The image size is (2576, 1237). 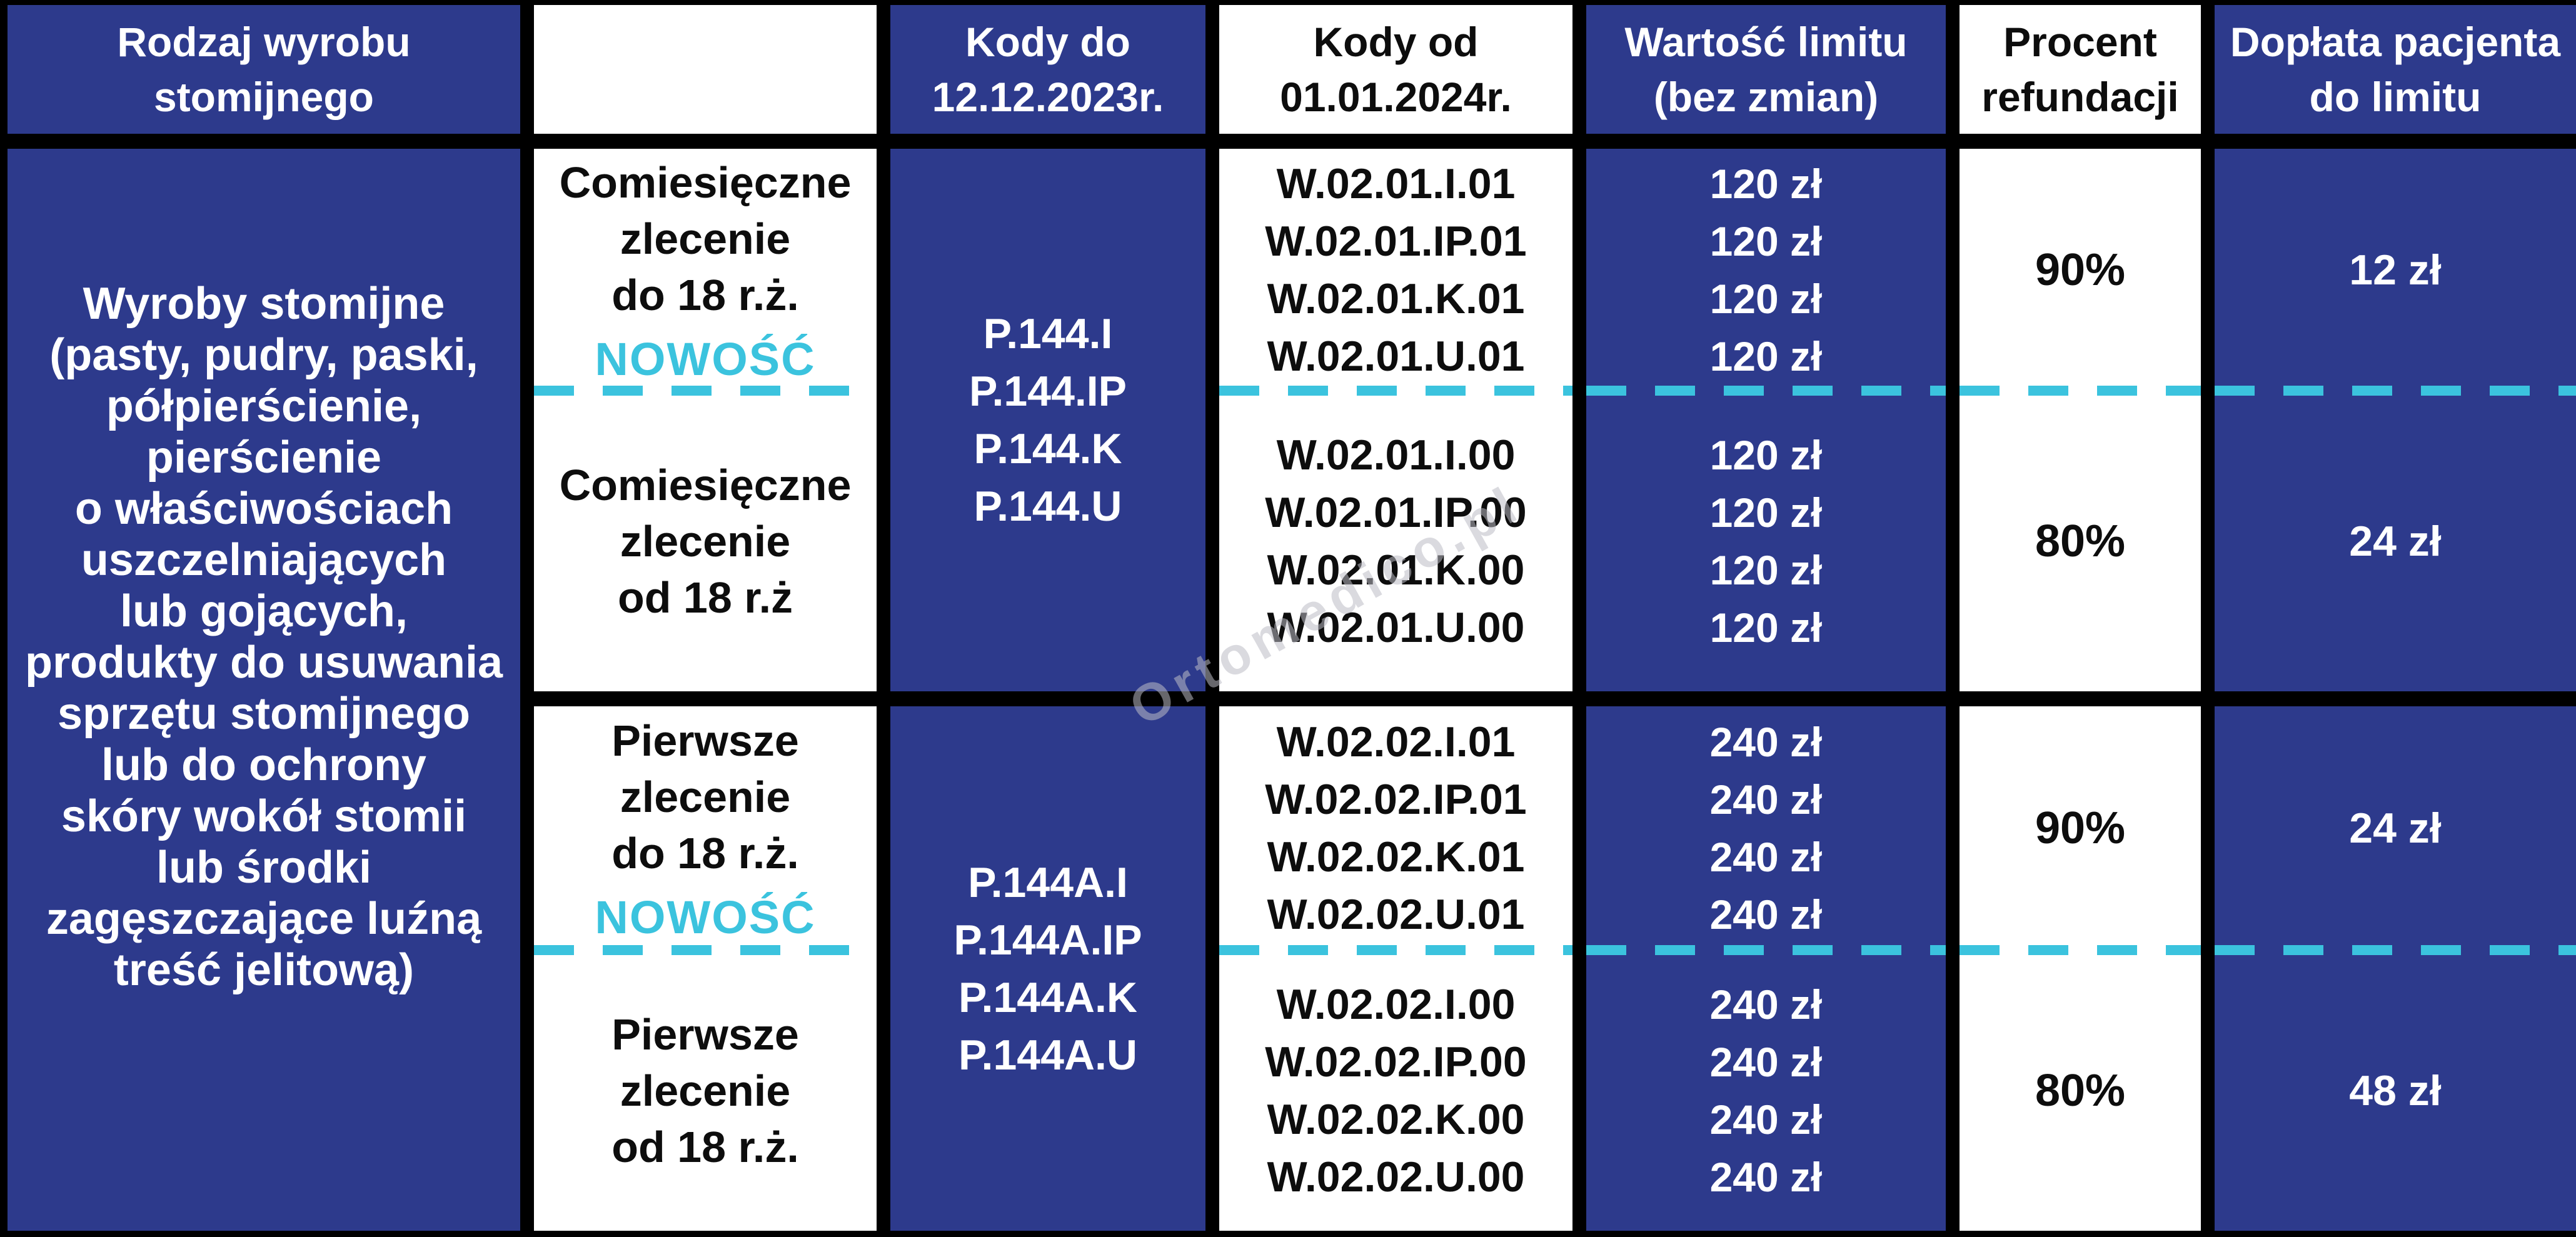 I want to click on group2-order-under18-text: Pierwsze zlecenie do 18 r.ż., so click(x=705, y=797).